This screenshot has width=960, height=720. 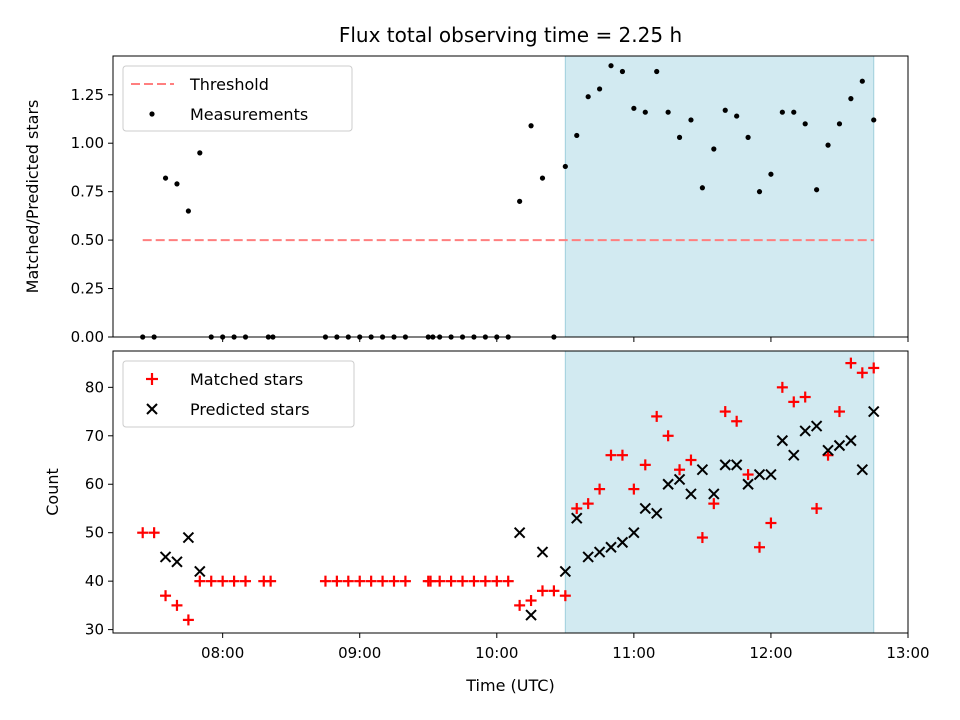 I want to click on ratio-x-axis, so click(x=565, y=339).